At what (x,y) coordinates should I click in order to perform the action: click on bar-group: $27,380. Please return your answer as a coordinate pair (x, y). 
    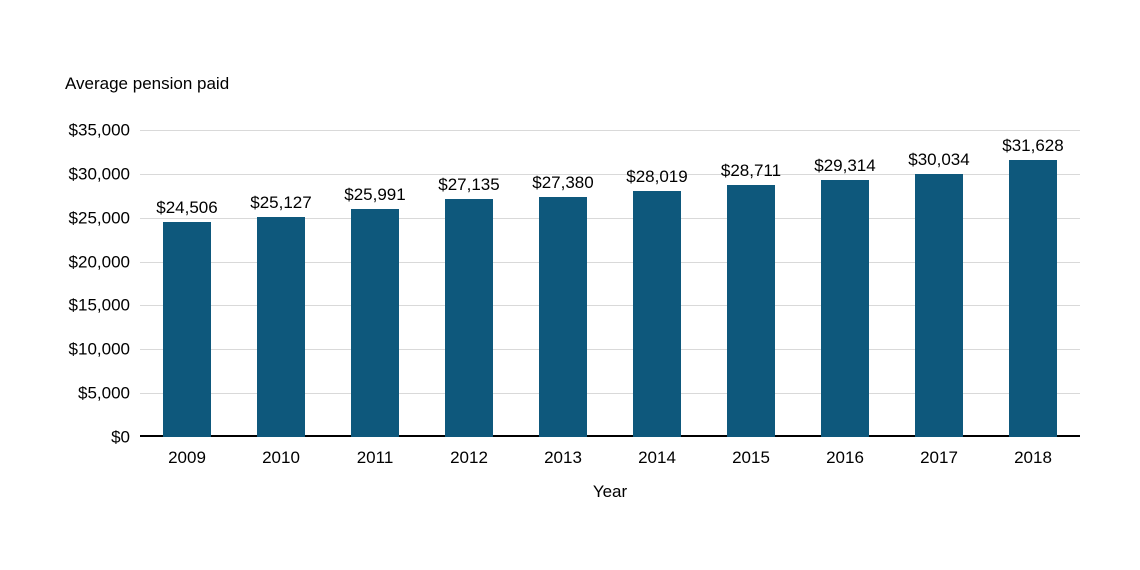
    Looking at the image, I should click on (563, 283).